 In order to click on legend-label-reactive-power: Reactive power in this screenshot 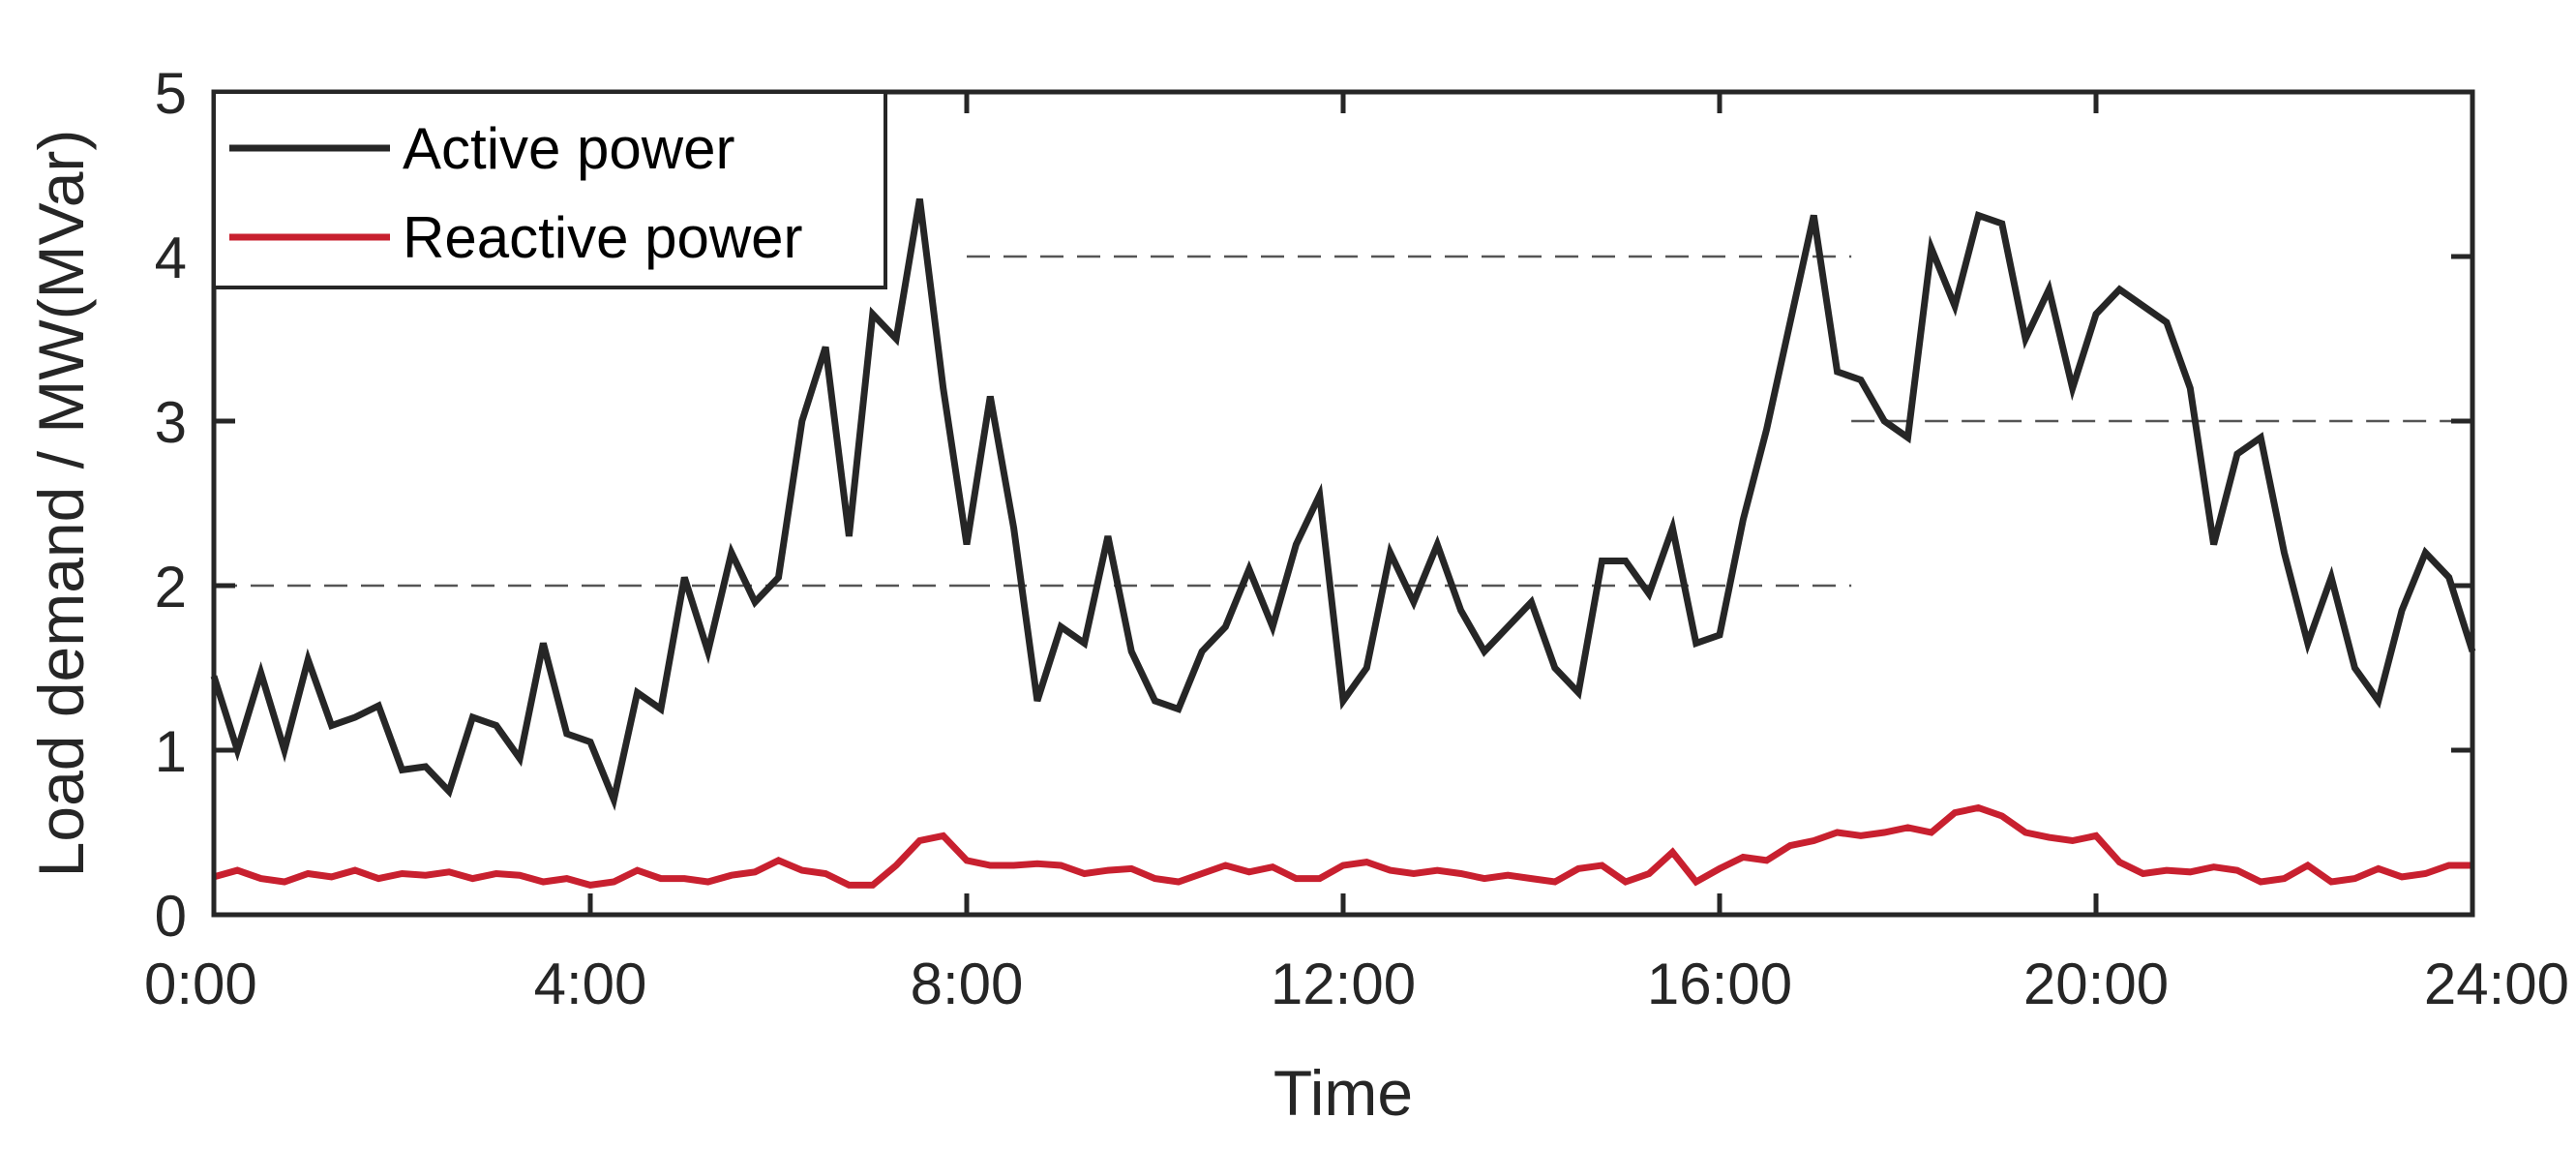, I will do `click(603, 237)`.